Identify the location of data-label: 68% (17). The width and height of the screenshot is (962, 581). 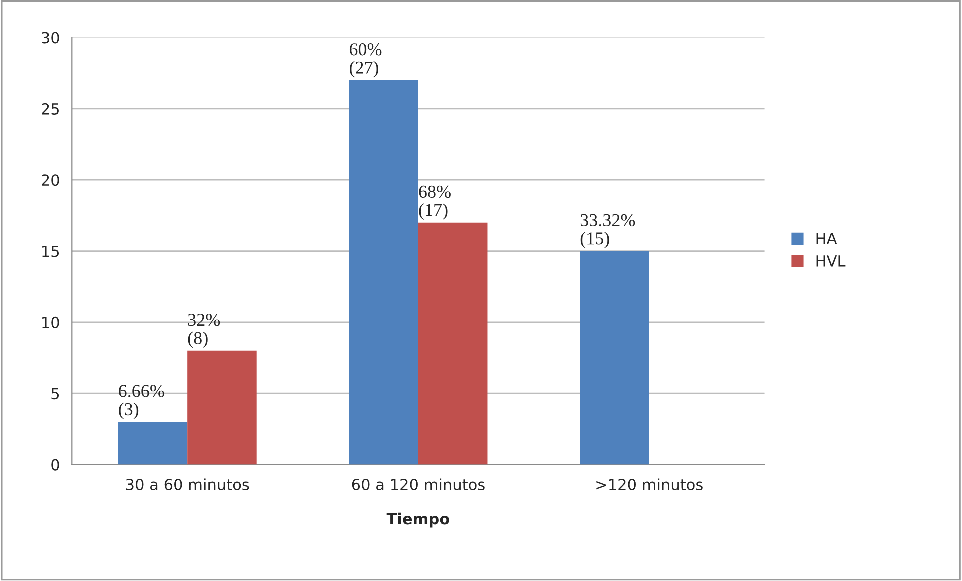
(435, 203).